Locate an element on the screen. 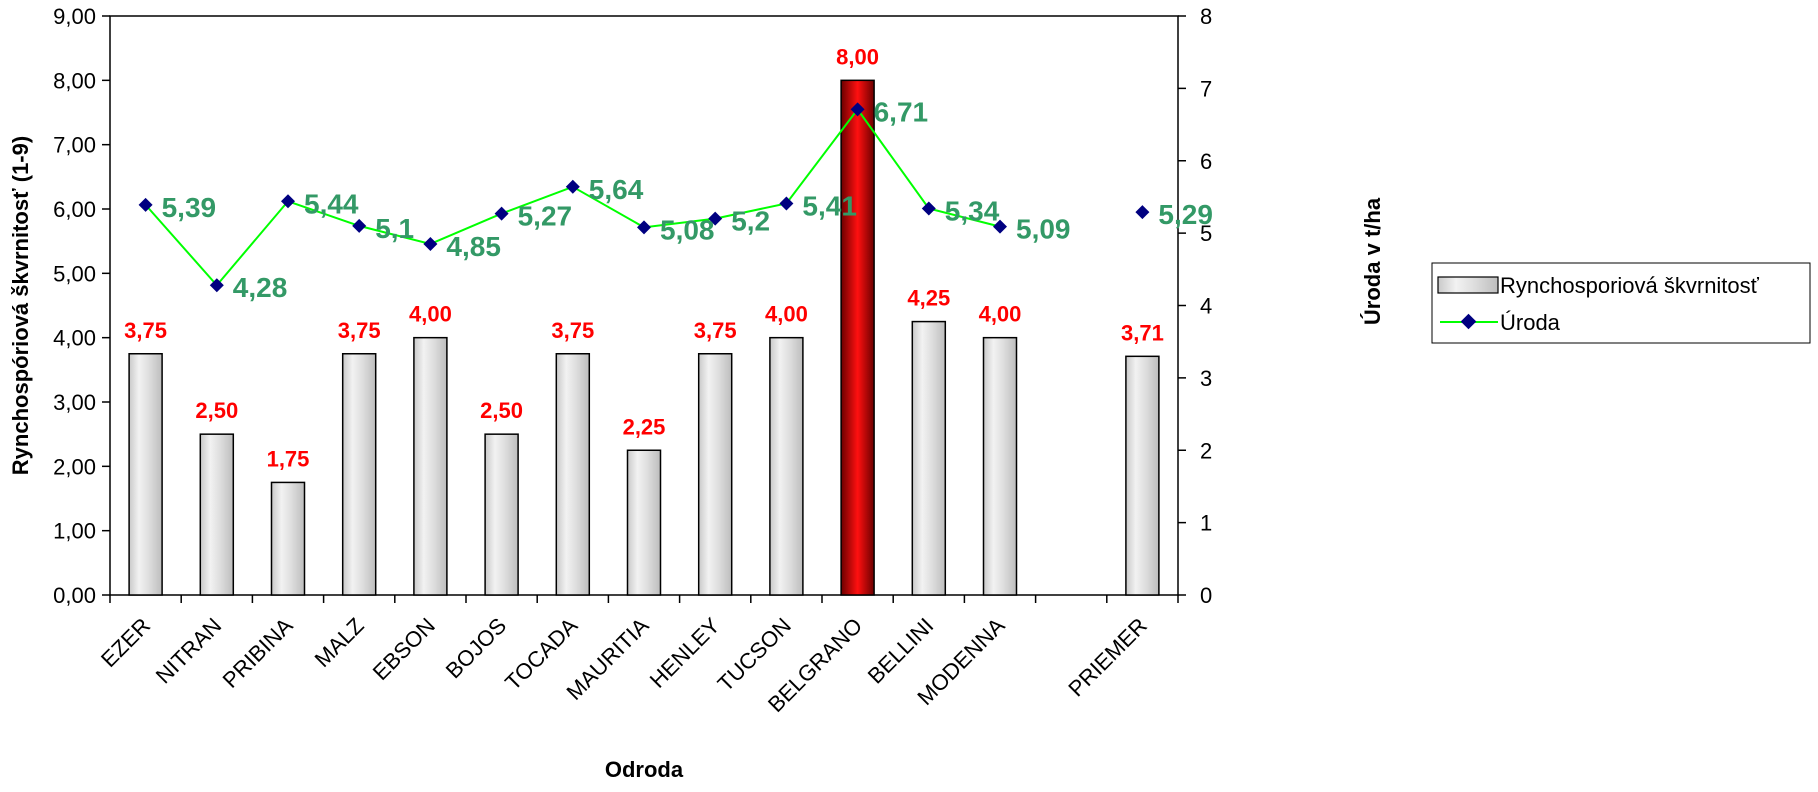 This screenshot has height=792, width=1818. y2-tick-label: 2 is located at coordinates (1206, 450).